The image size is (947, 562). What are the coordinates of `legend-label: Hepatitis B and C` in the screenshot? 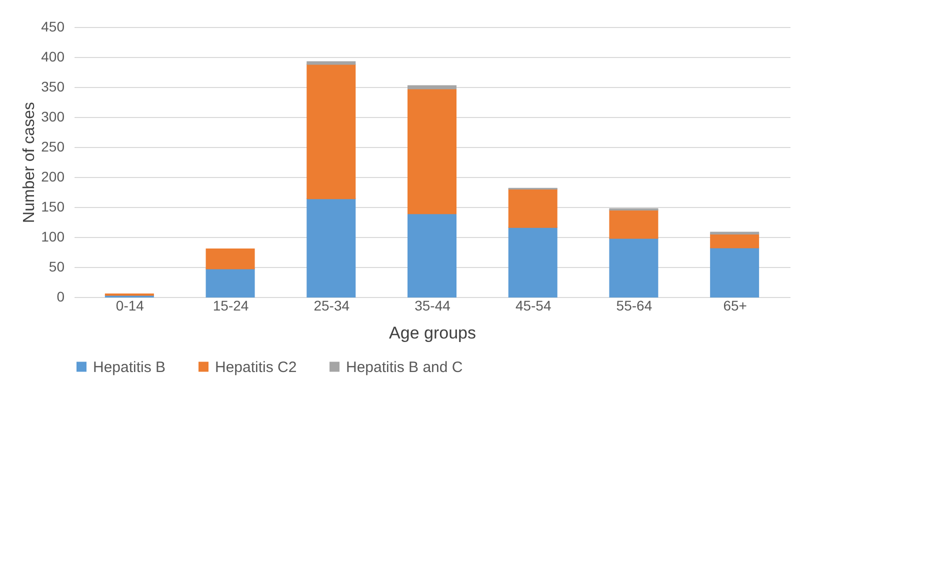 It's located at (404, 367).